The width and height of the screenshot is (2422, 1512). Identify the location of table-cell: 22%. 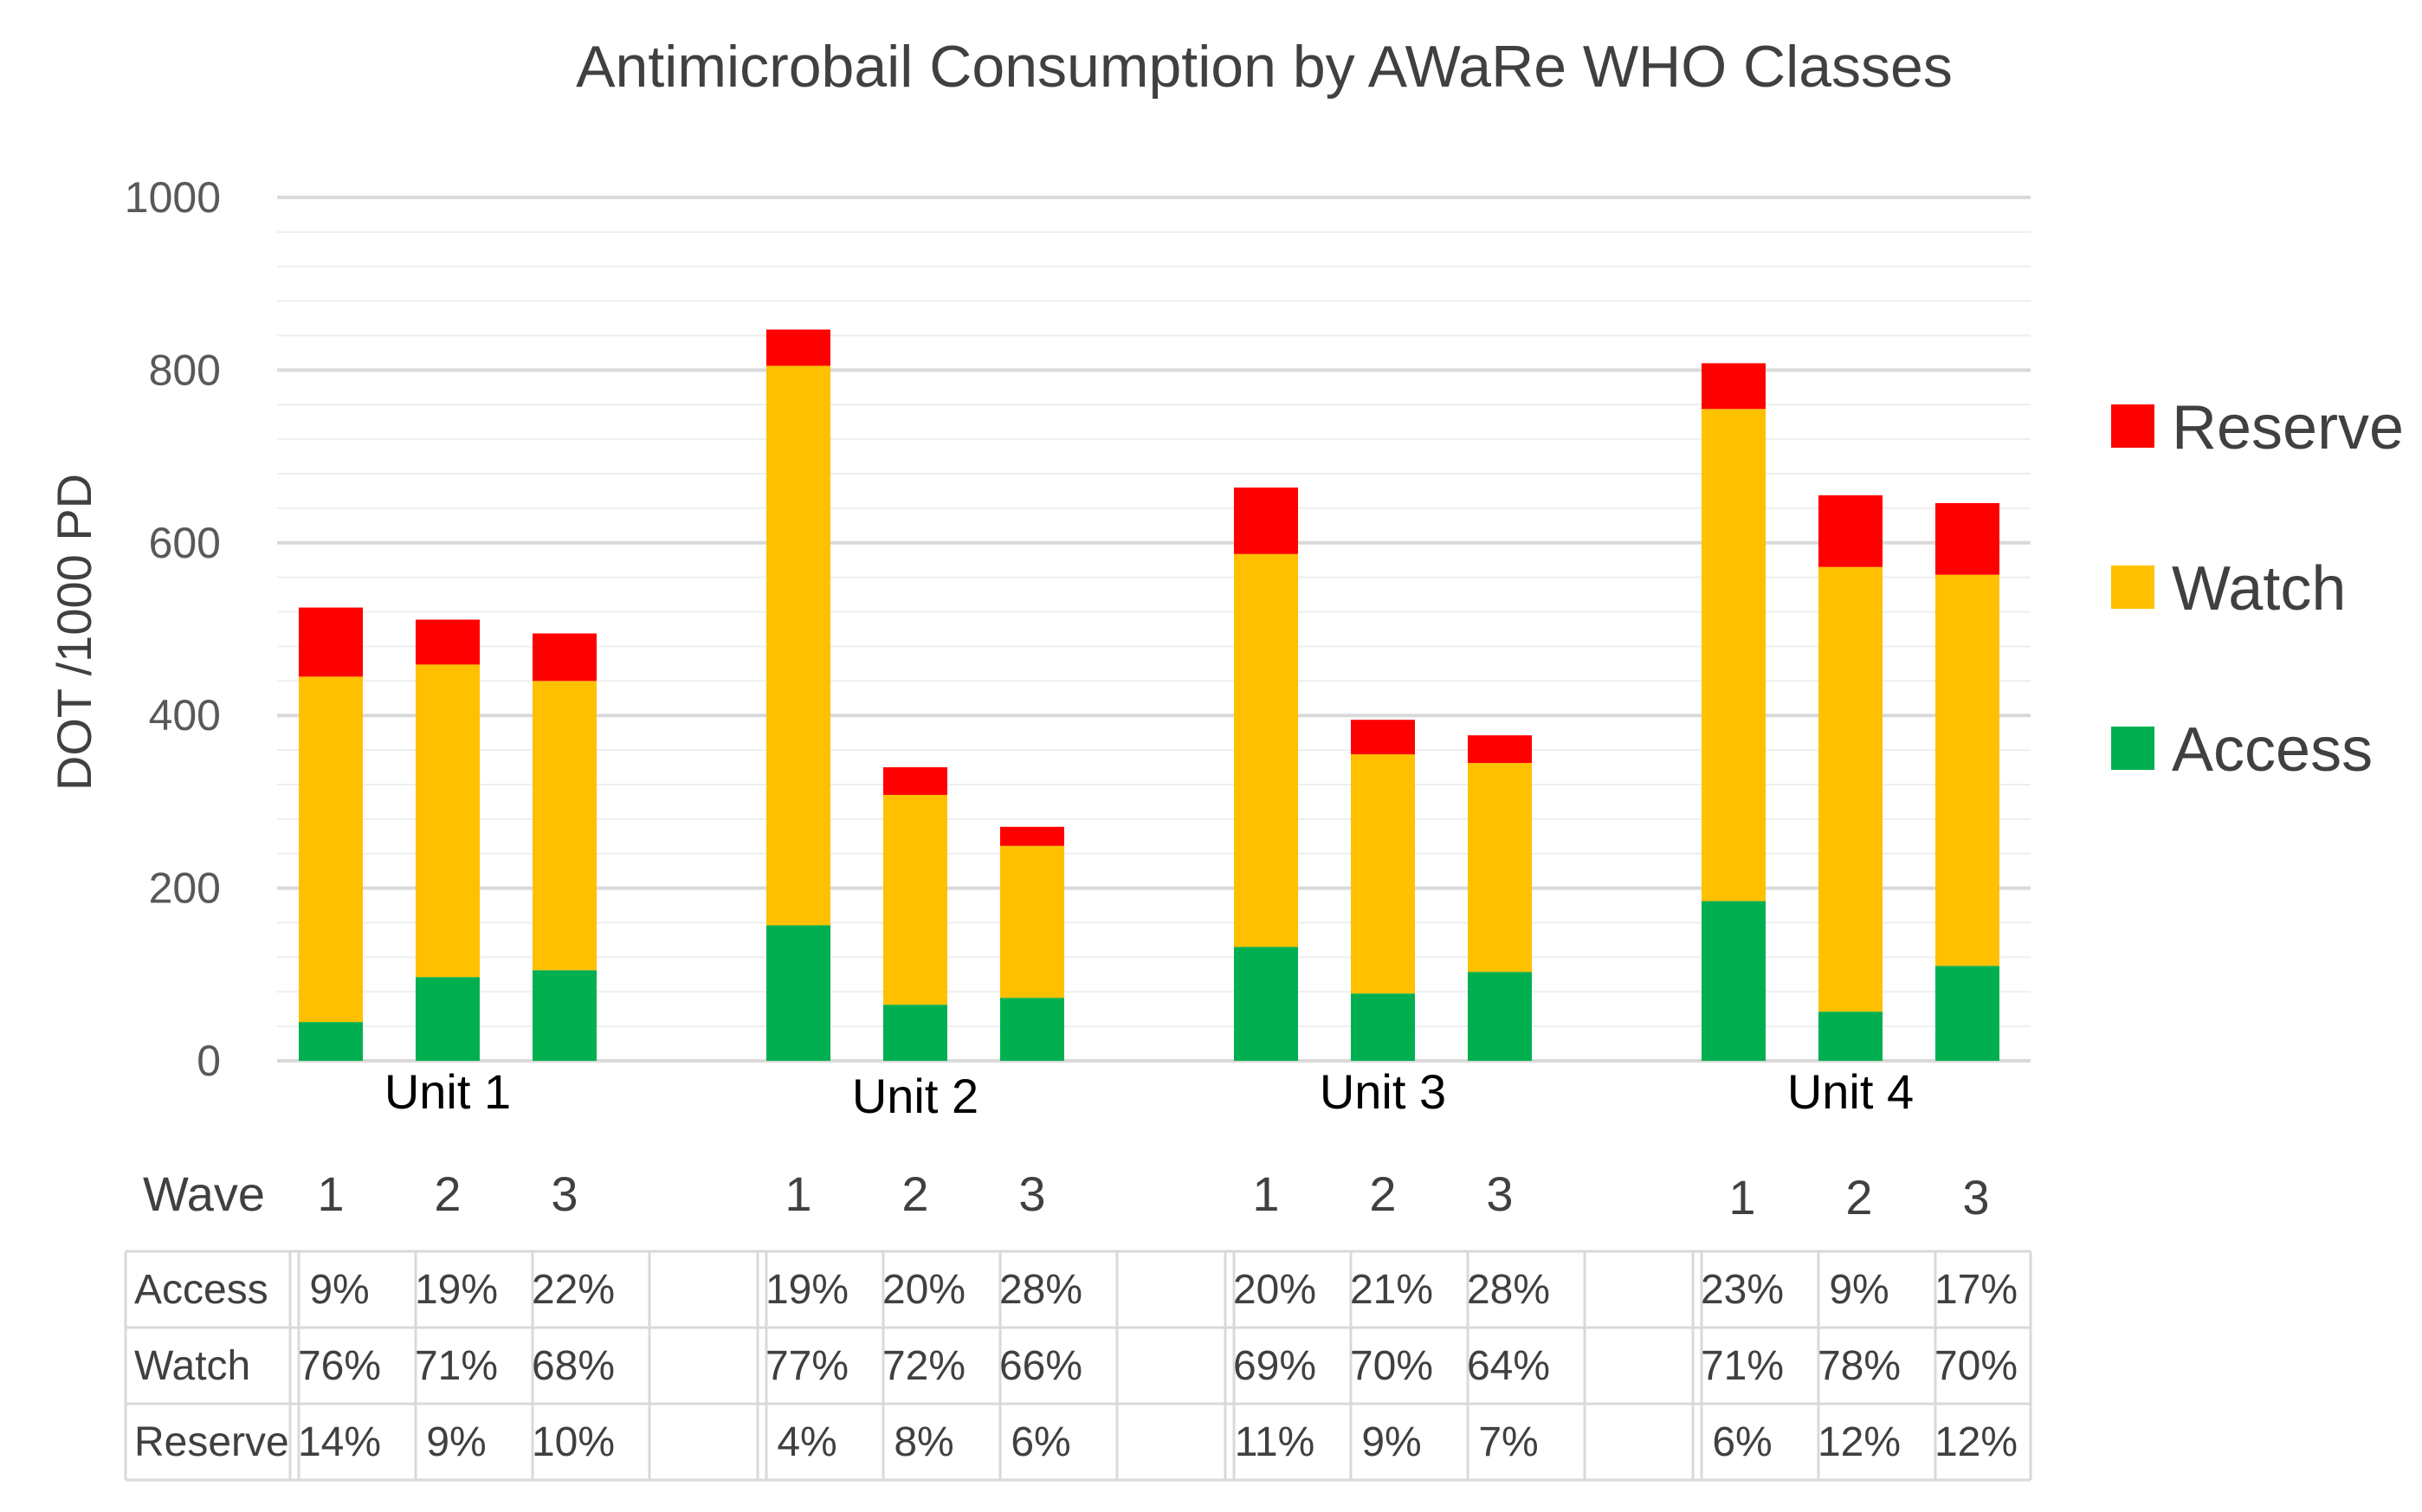
(573, 1290).